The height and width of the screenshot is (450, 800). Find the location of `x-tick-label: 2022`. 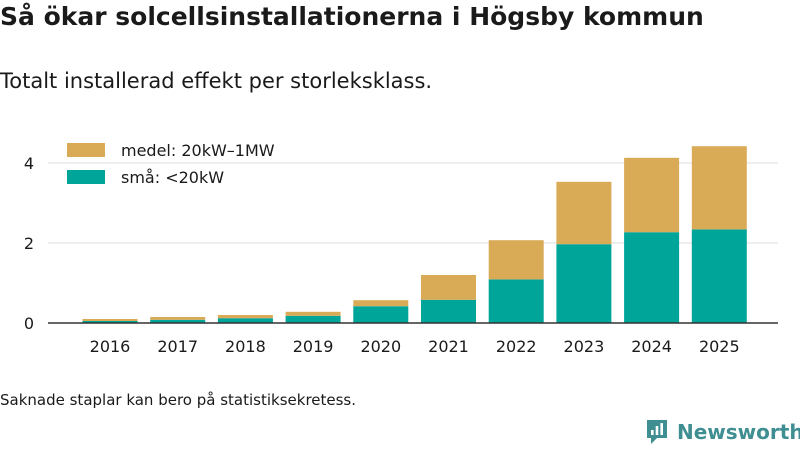

x-tick-label: 2022 is located at coordinates (516, 346).